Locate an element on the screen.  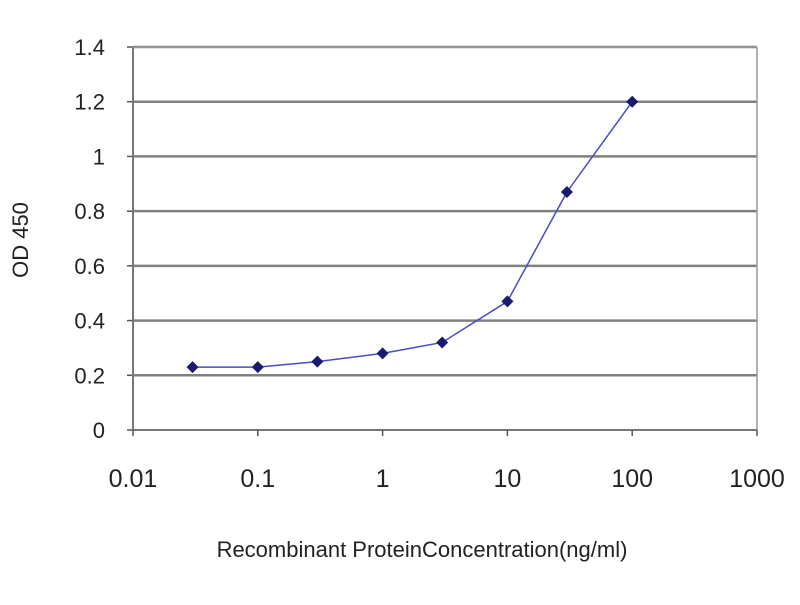
x-tick-label: 100 is located at coordinates (632, 479).